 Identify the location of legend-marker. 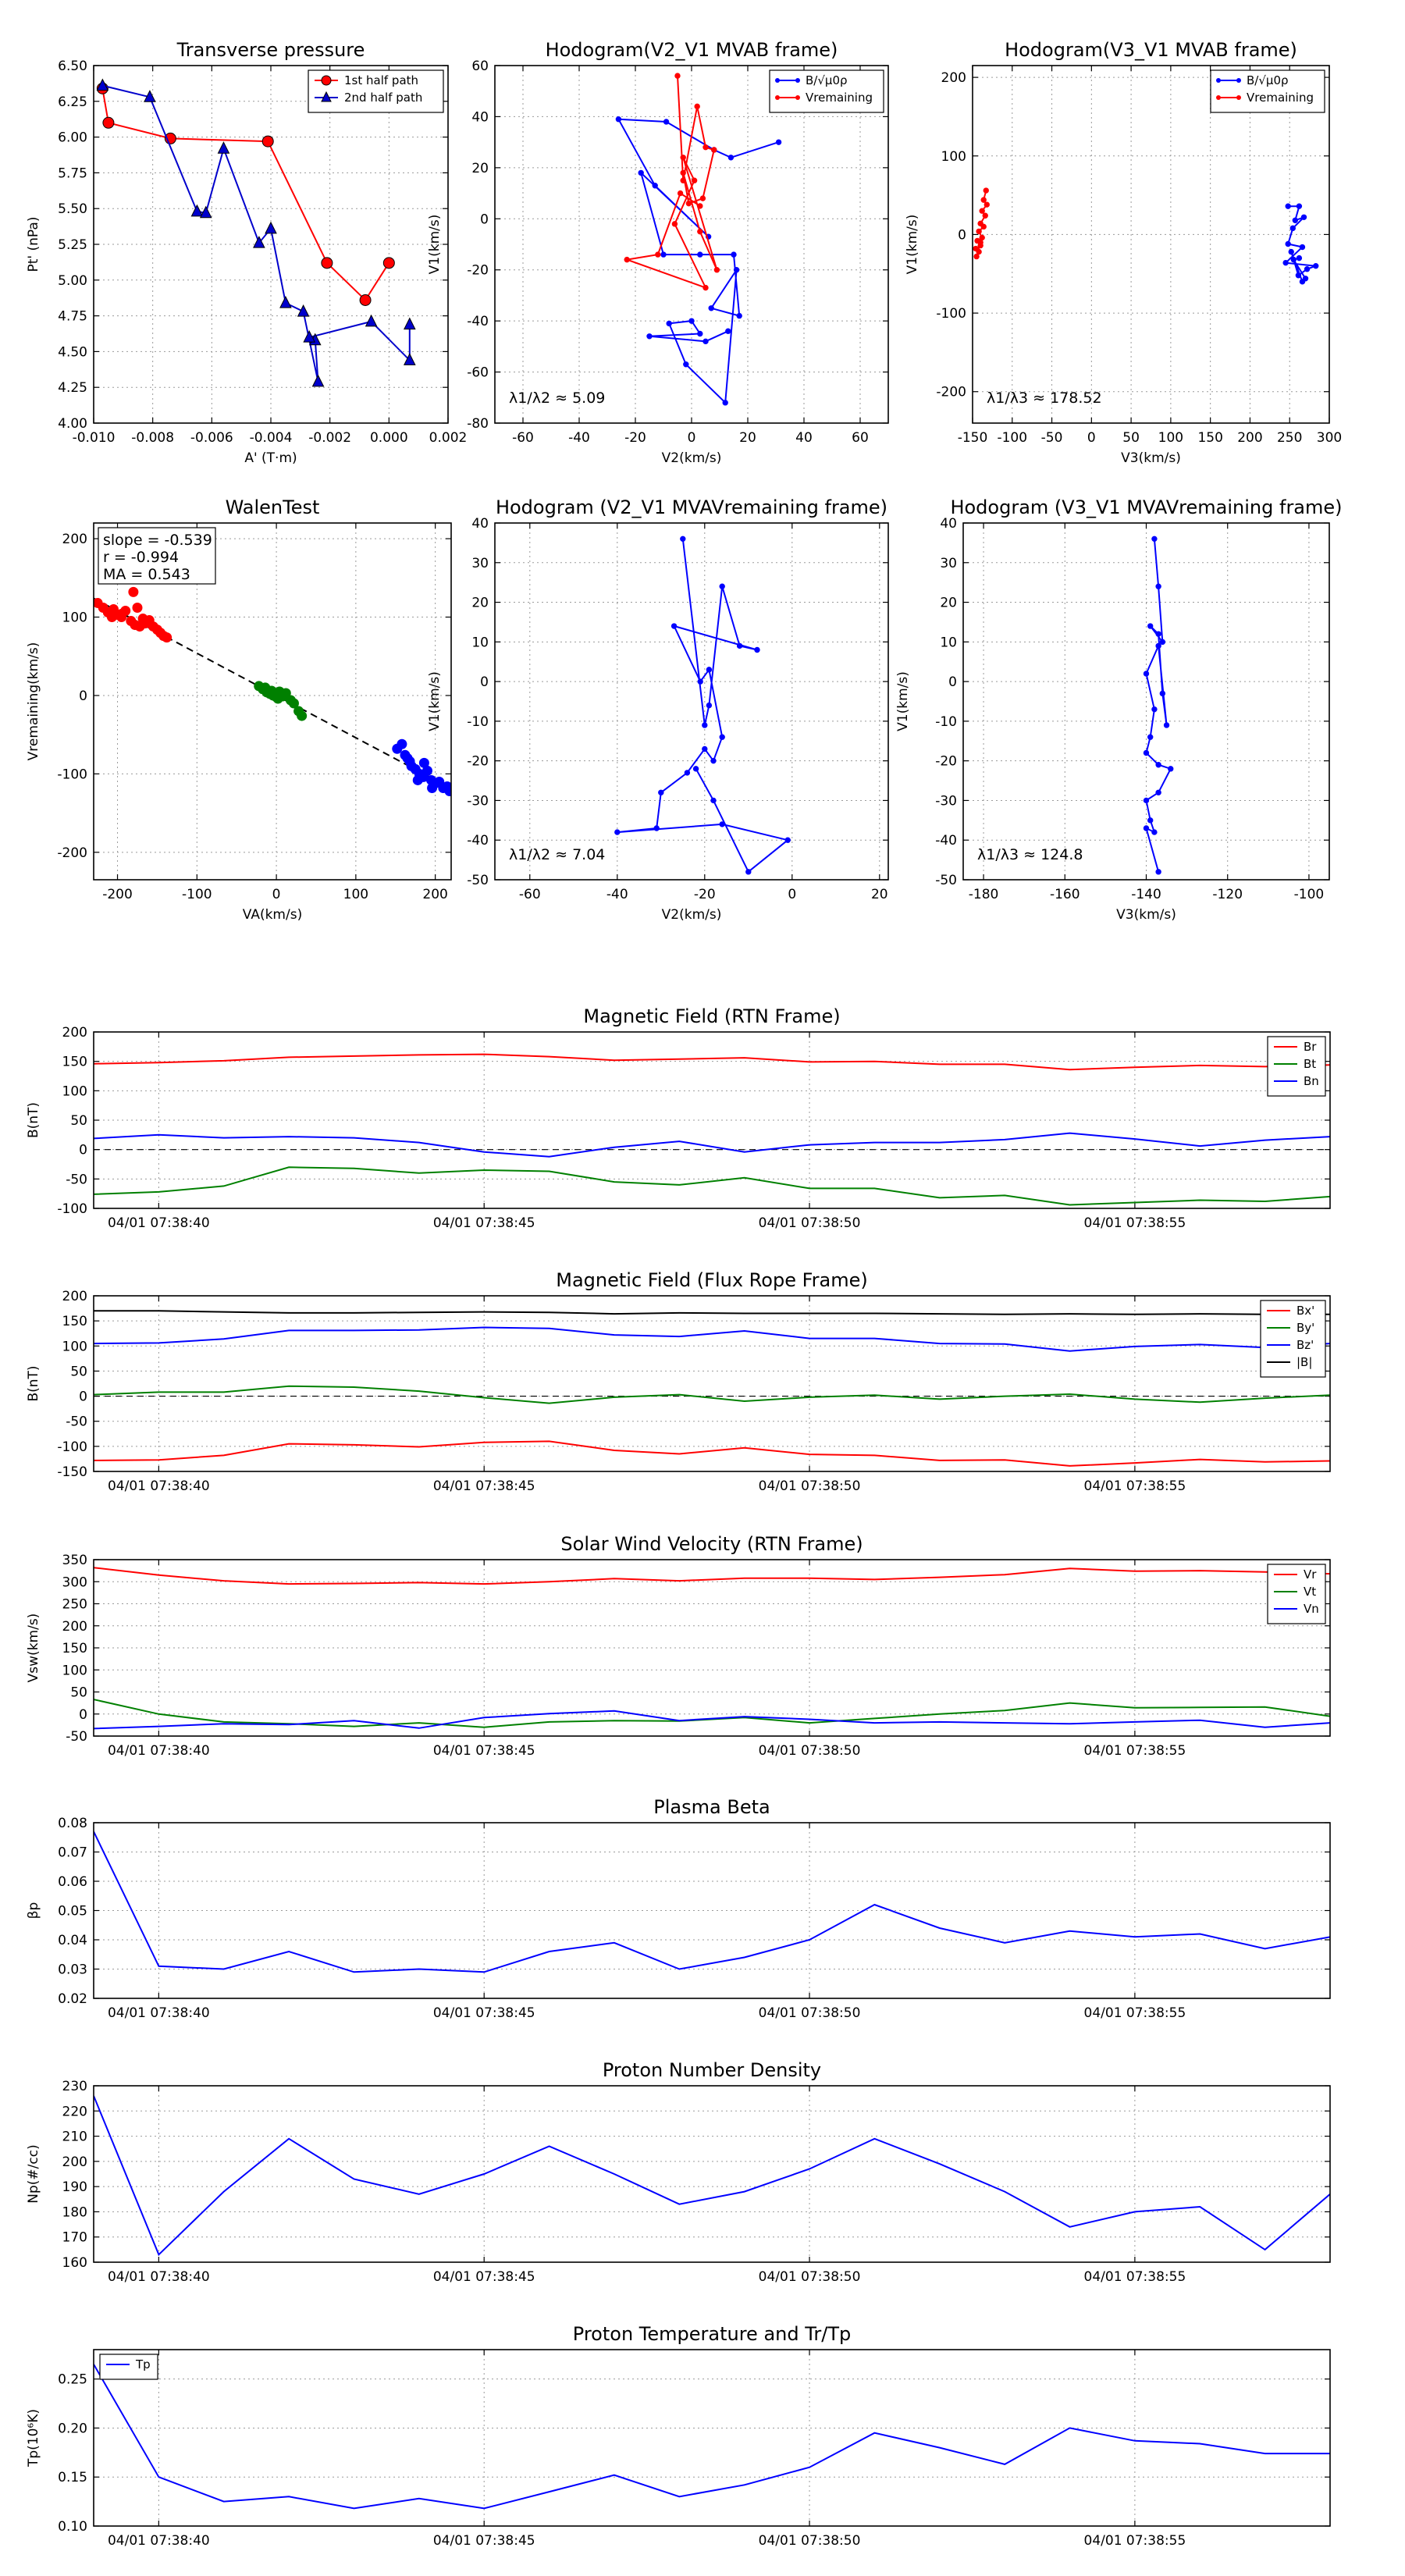
(797, 97).